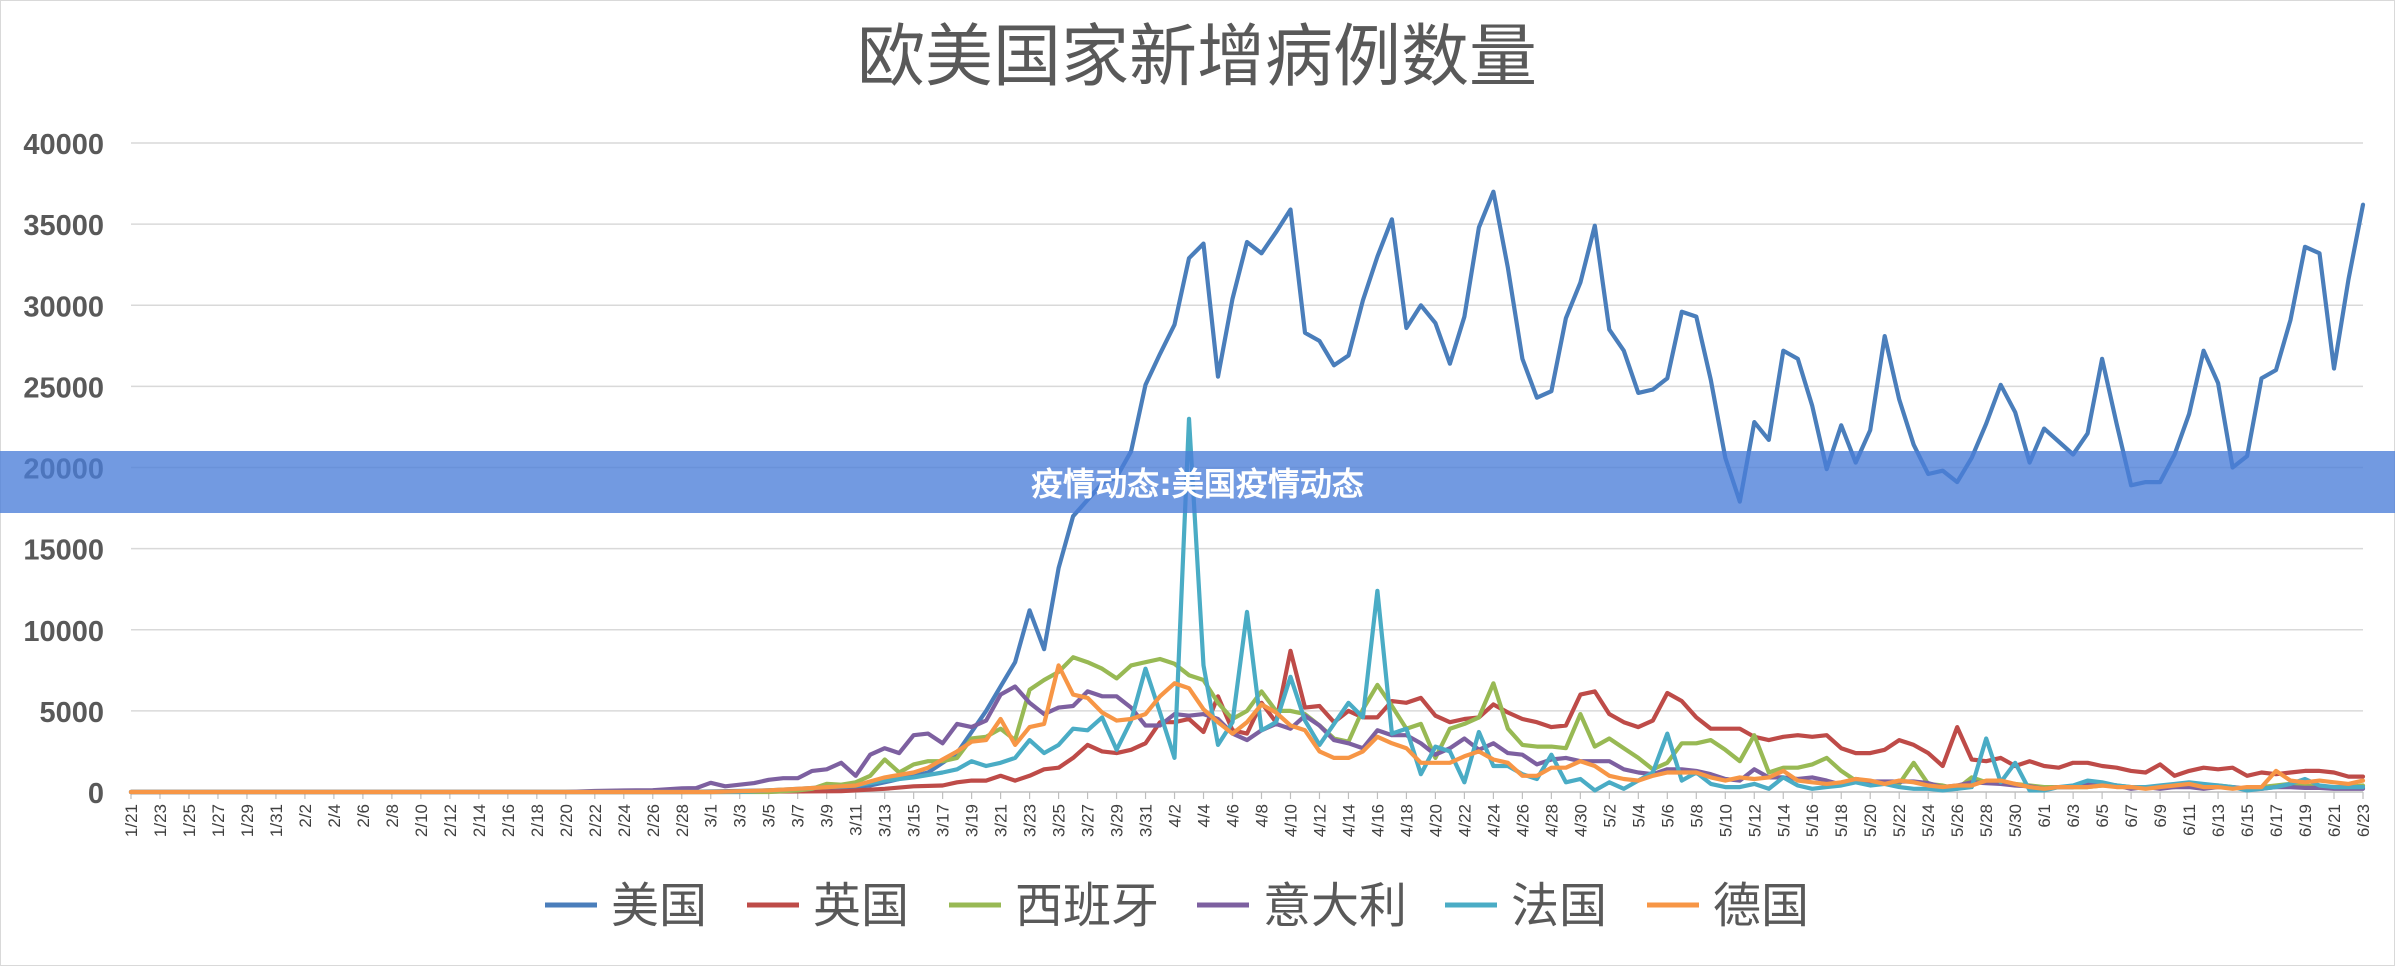  What do you see at coordinates (885, 820) in the screenshot?
I see `x-tick-label: 3/13` at bounding box center [885, 820].